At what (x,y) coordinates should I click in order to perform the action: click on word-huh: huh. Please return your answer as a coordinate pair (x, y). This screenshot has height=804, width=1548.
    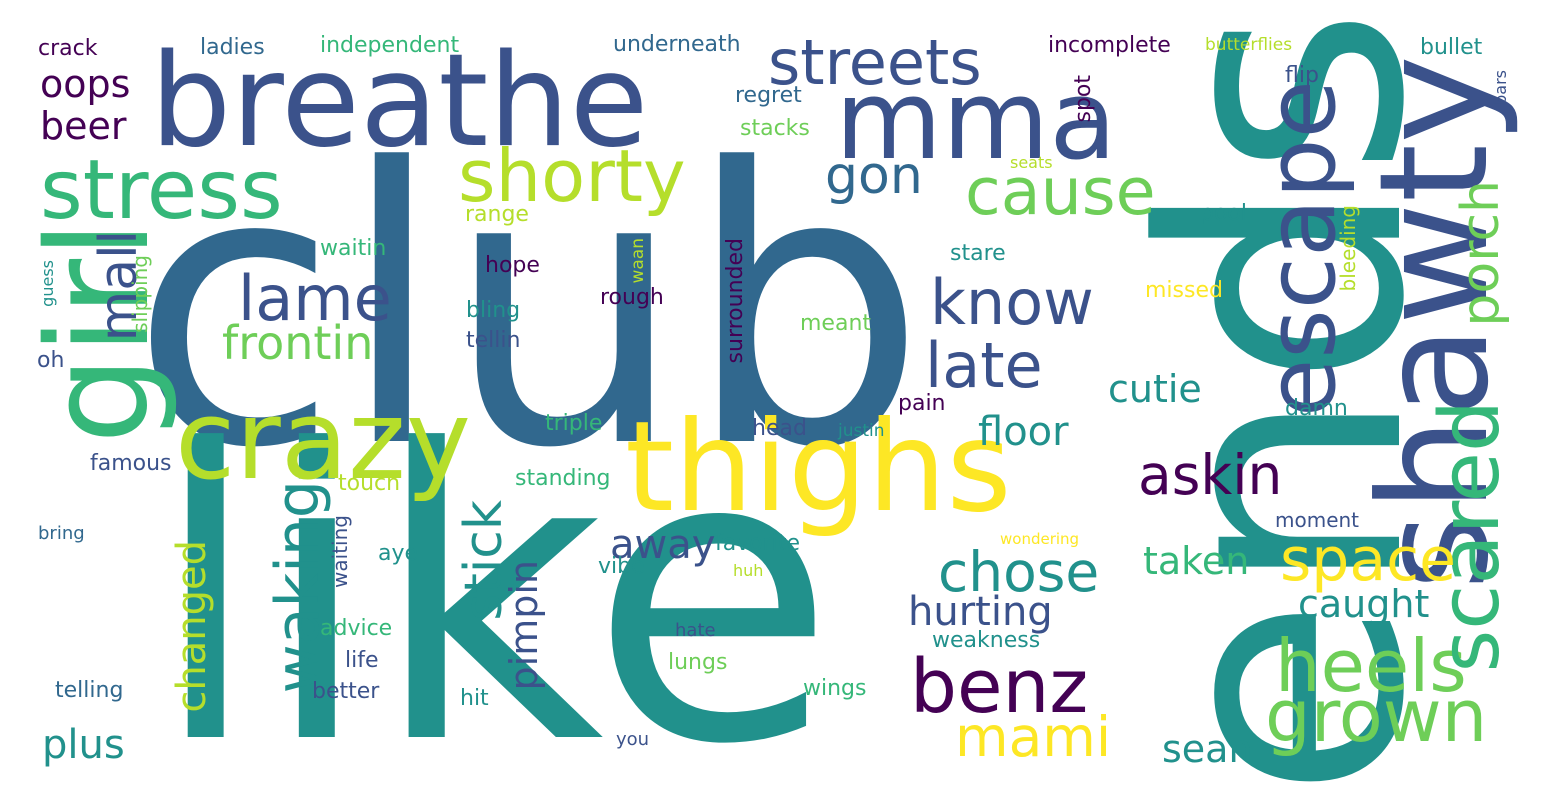
    Looking at the image, I should click on (748, 570).